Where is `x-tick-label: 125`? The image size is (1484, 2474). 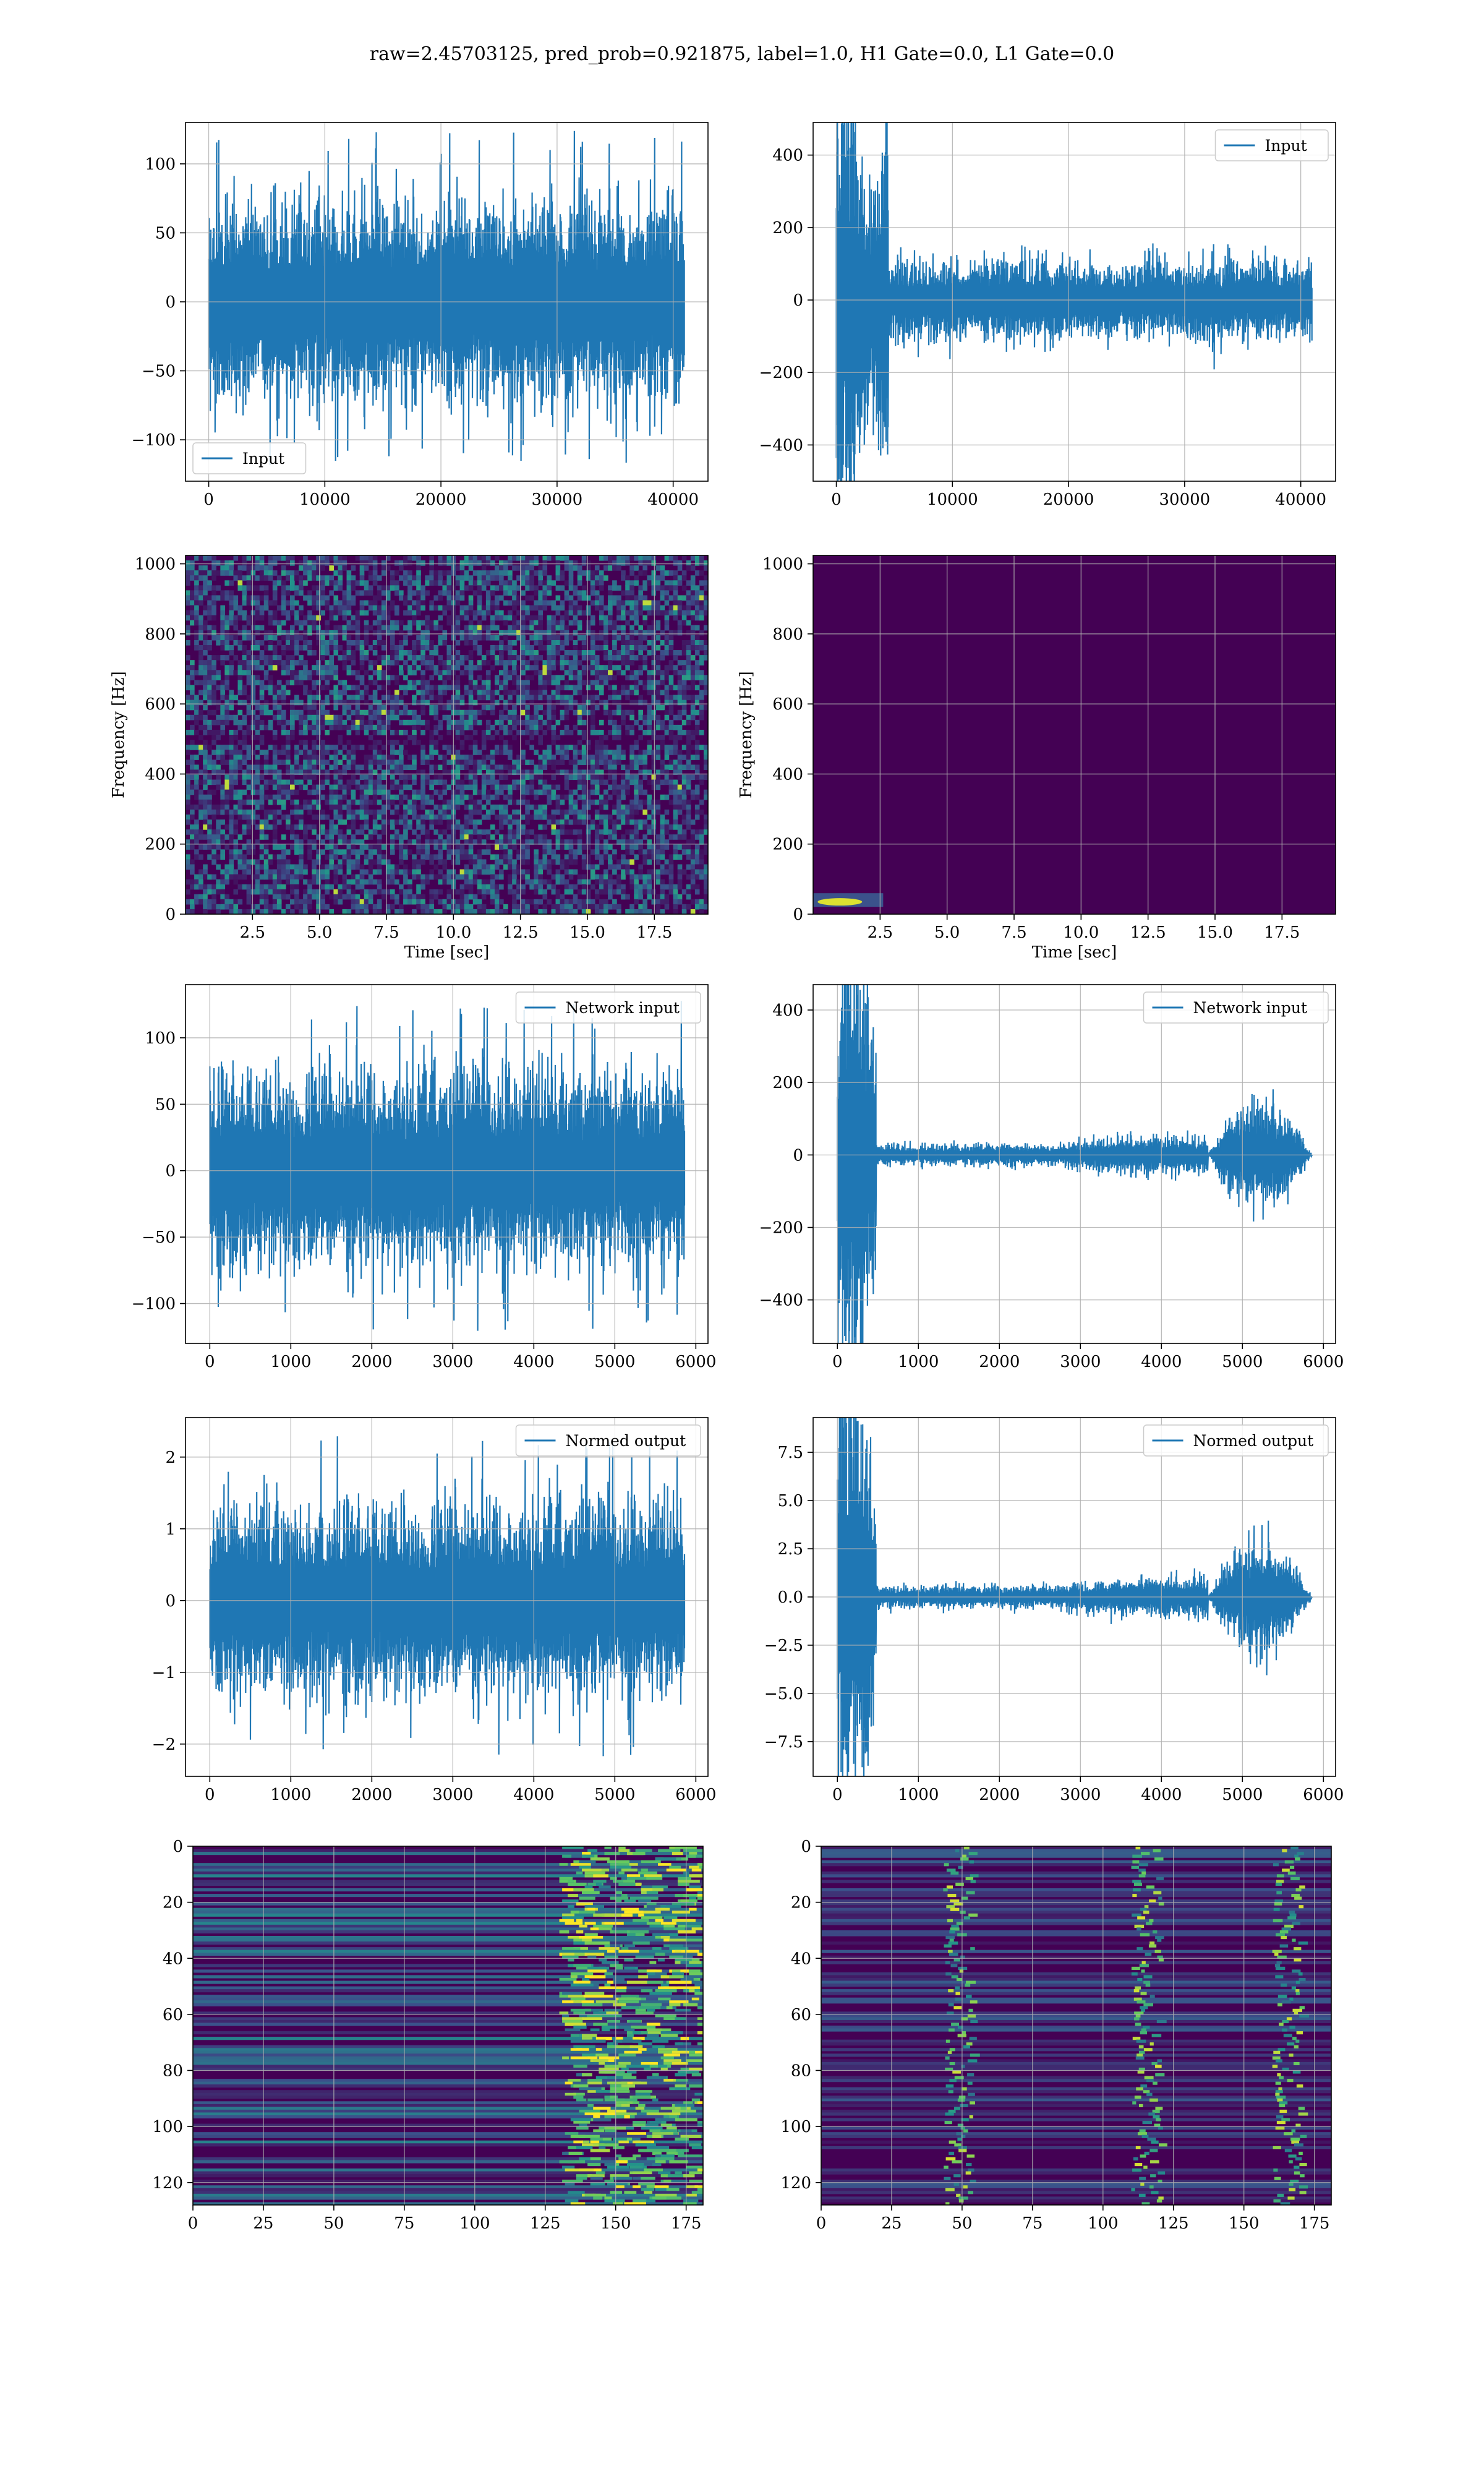
x-tick-label: 125 is located at coordinates (1173, 2223).